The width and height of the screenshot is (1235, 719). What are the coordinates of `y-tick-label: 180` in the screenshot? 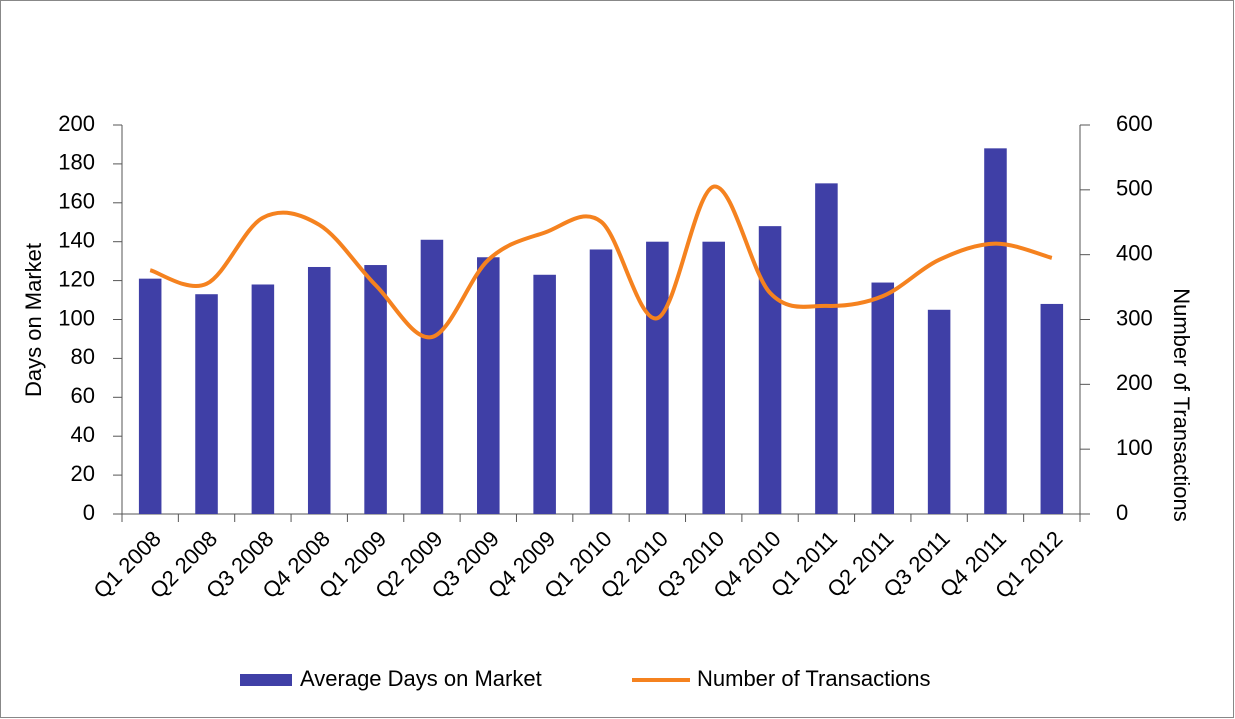 It's located at (76, 162).